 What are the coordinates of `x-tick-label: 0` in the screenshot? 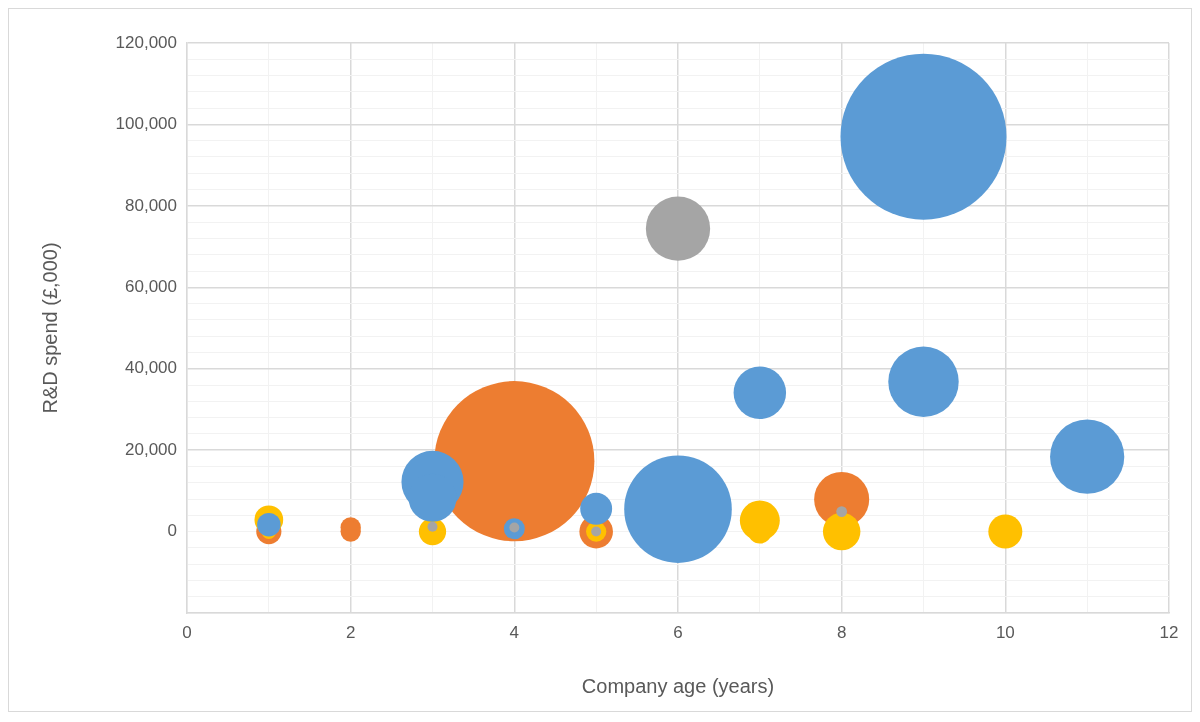 It's located at (187, 632).